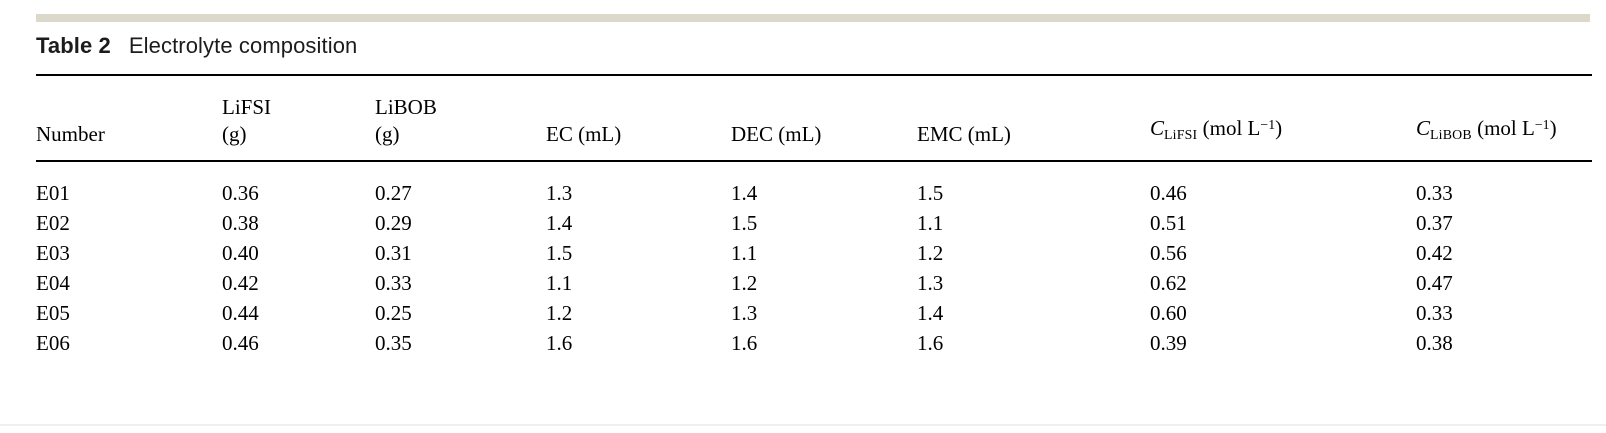 The width and height of the screenshot is (1606, 433). I want to click on col-header-lifsi-g: LiFSI (g), so click(298, 118).